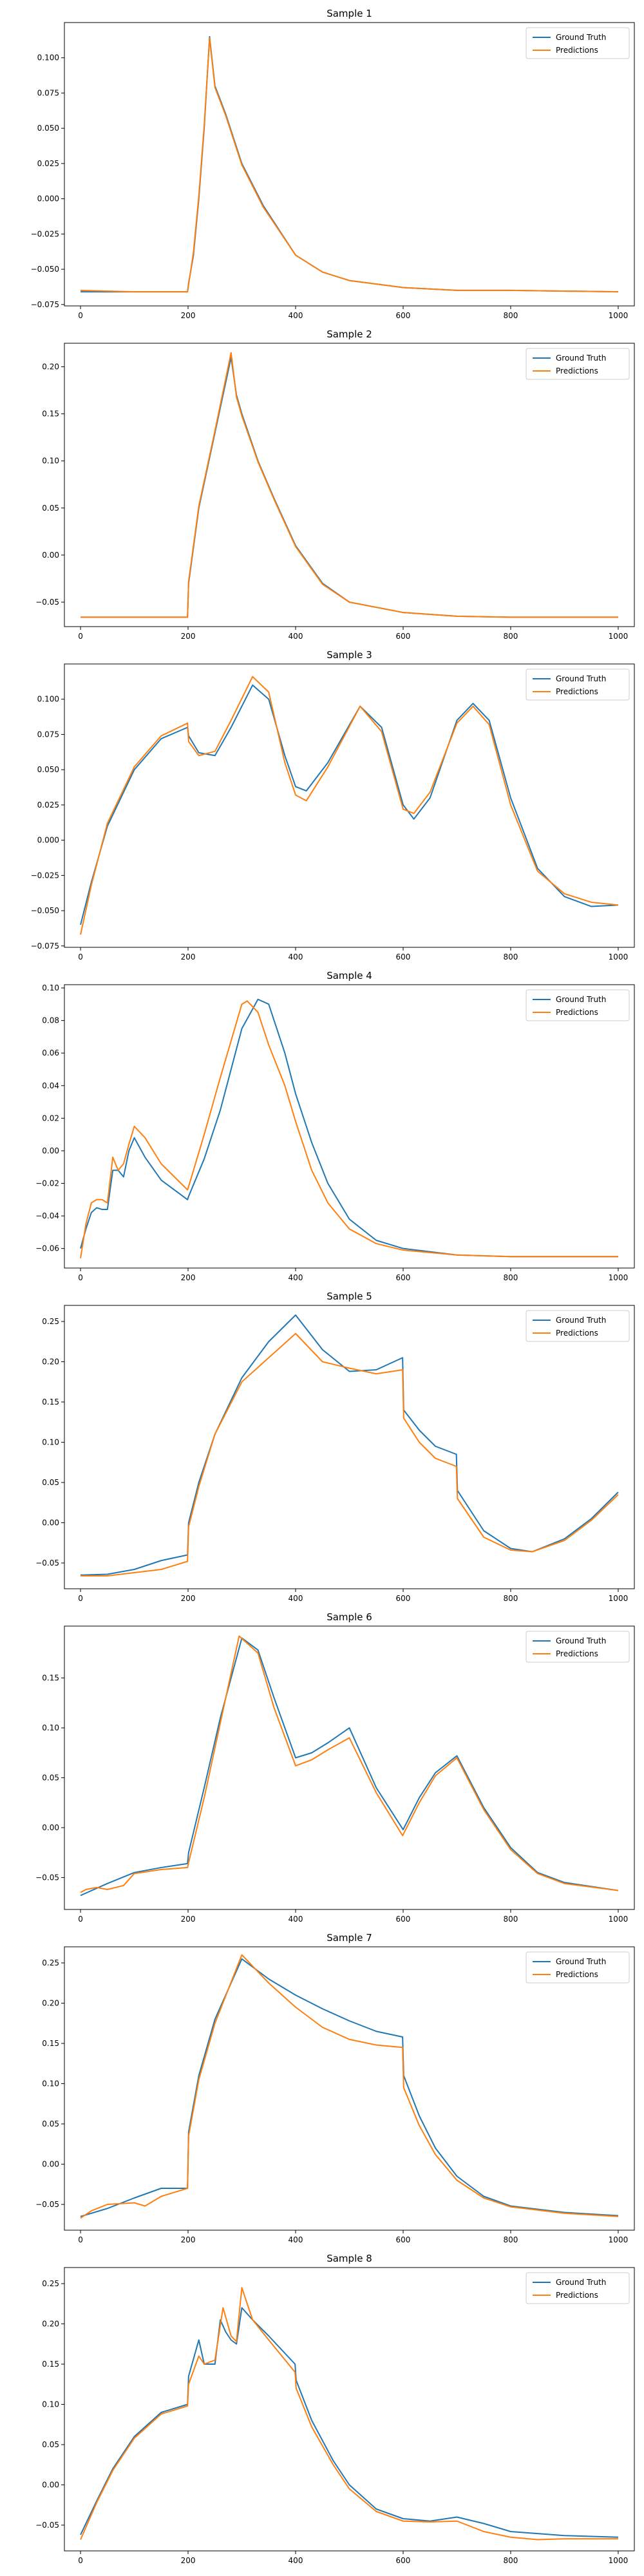  Describe the element at coordinates (350, 2258) in the screenshot. I see `chart-title: Sample 8` at that location.